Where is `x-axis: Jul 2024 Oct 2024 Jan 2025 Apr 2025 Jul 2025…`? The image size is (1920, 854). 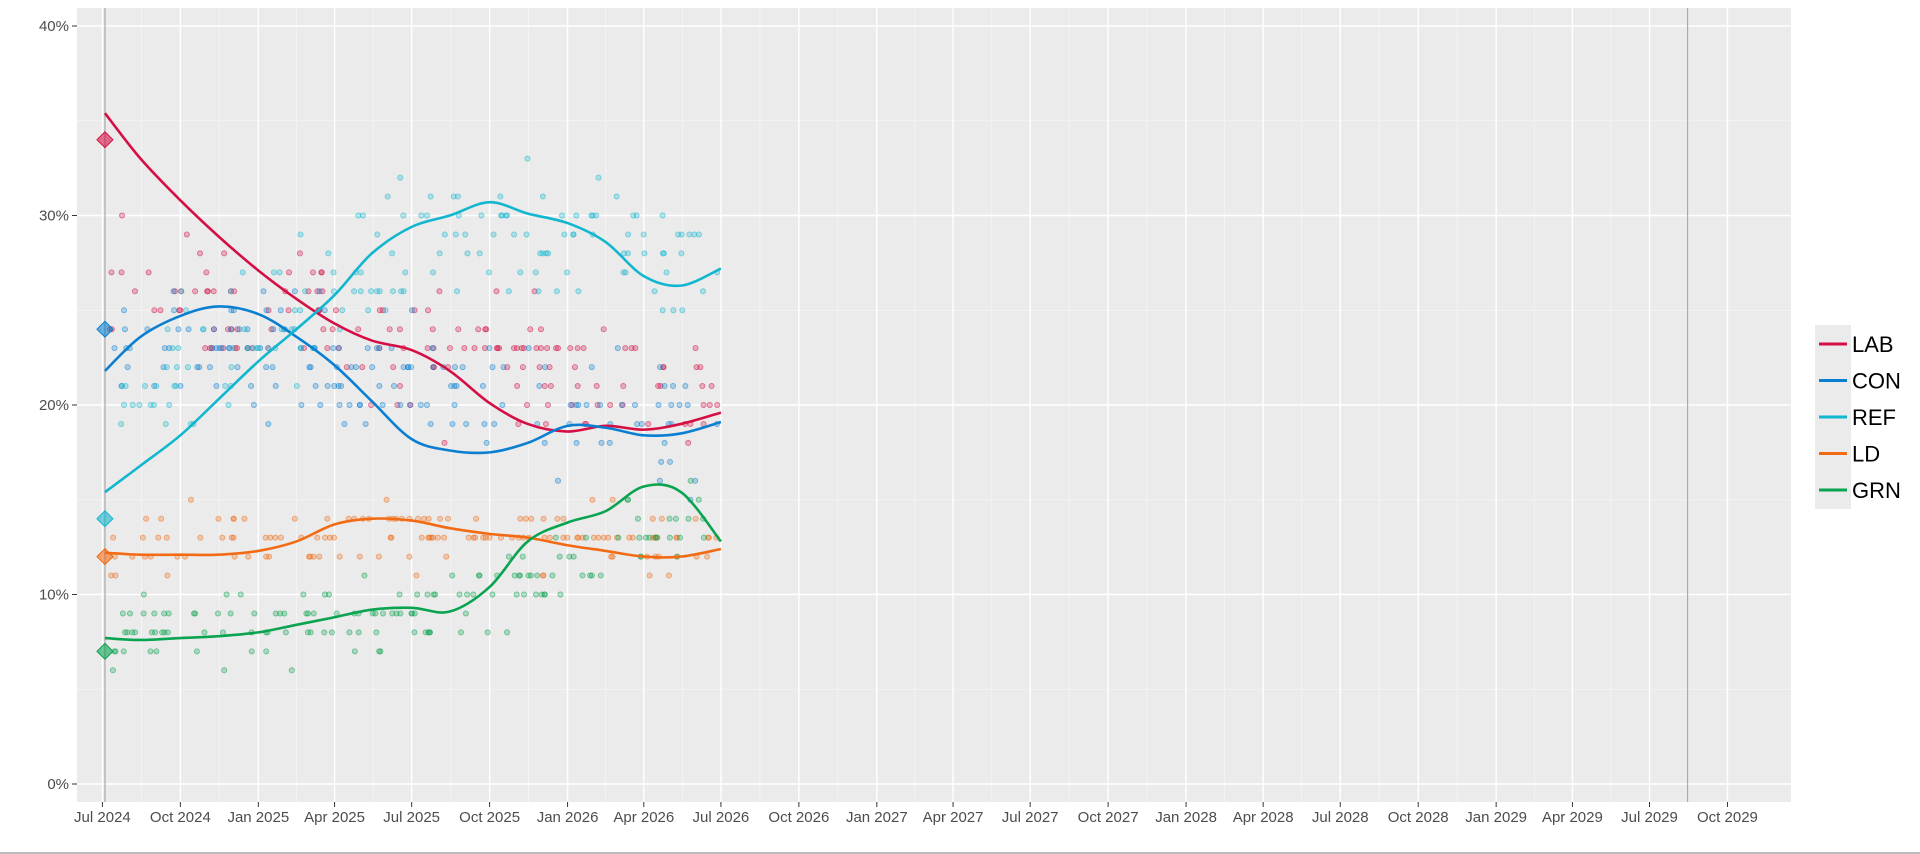
x-axis: Jul 2024 Oct 2024 Jan 2025 Apr 2025 Jul 2025… is located at coordinates (916, 814).